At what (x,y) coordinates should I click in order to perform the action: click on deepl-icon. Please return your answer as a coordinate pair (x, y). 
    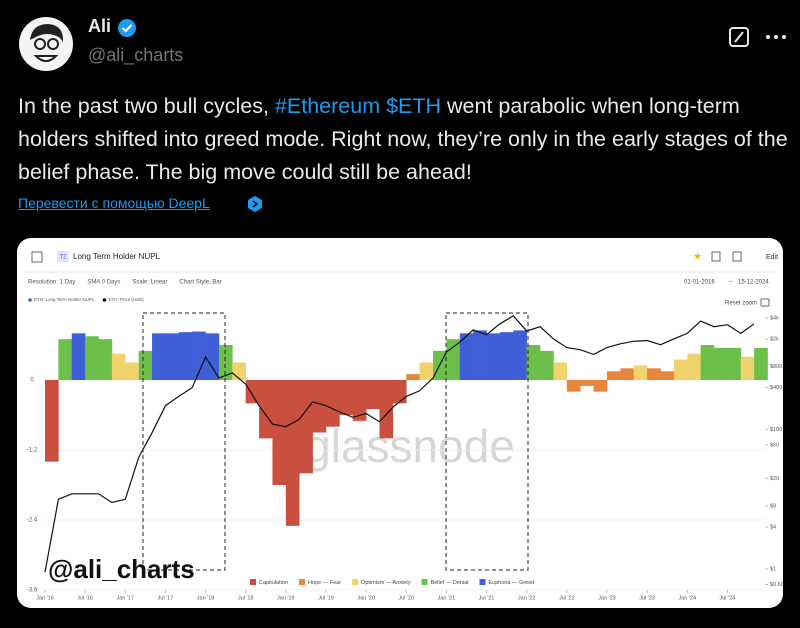
    Looking at the image, I should click on (255, 204).